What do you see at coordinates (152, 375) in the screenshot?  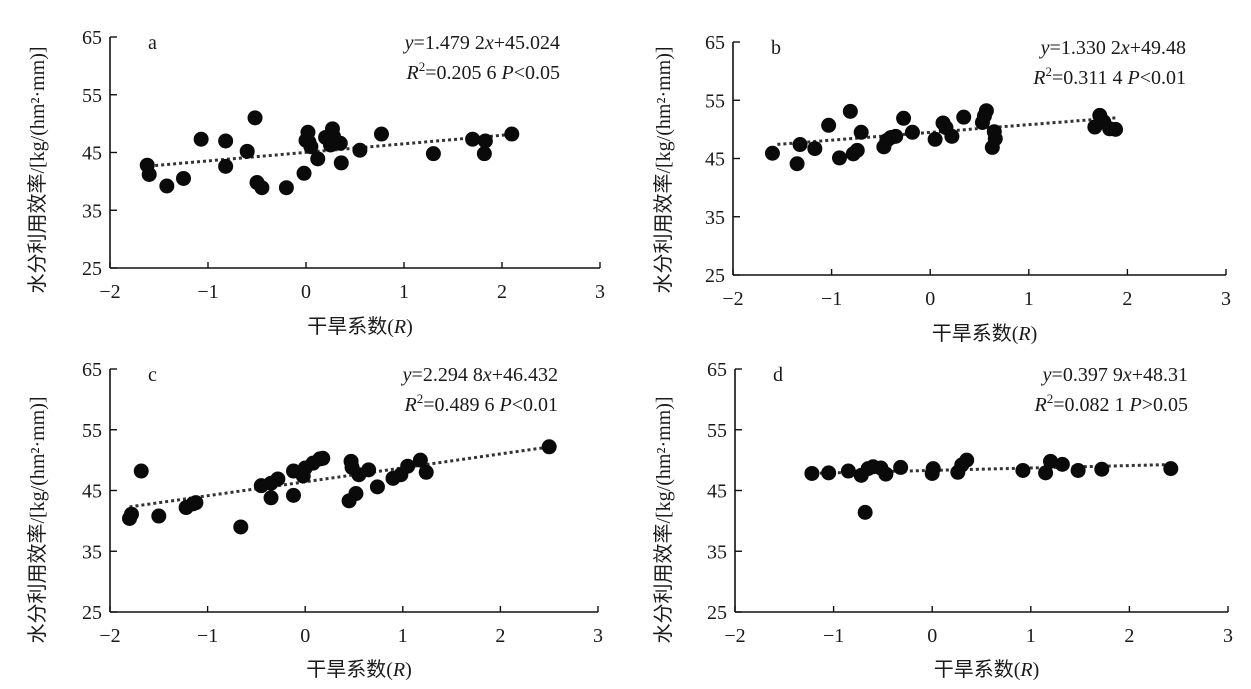 I see `panel-label: c` at bounding box center [152, 375].